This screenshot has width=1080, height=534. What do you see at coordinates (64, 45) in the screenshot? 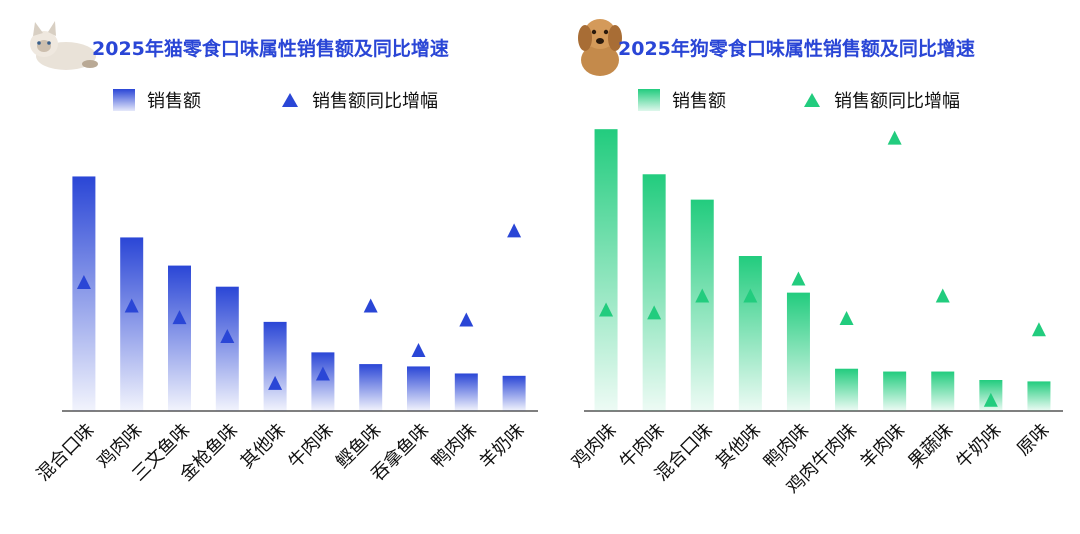
I see `cat-image` at bounding box center [64, 45].